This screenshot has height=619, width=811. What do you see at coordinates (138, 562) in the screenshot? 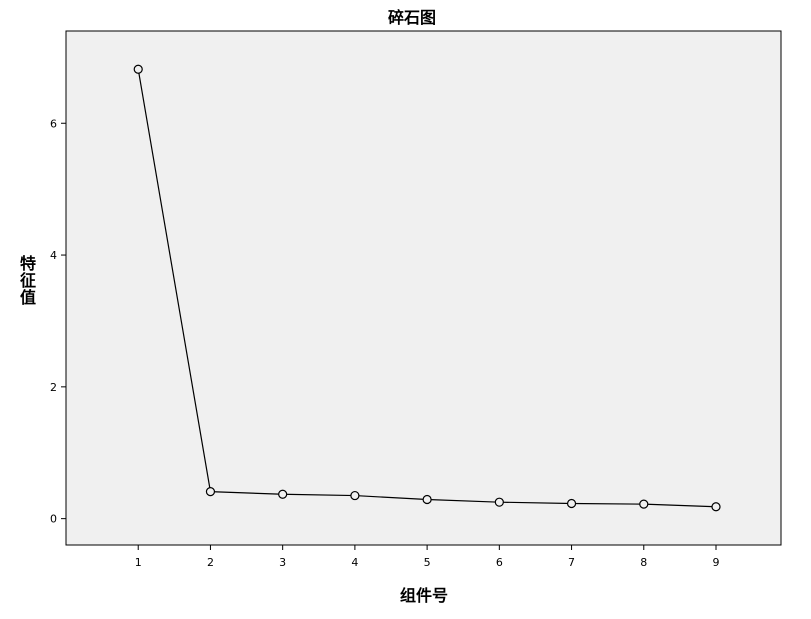
I see `x-tick-label: 1` at bounding box center [138, 562].